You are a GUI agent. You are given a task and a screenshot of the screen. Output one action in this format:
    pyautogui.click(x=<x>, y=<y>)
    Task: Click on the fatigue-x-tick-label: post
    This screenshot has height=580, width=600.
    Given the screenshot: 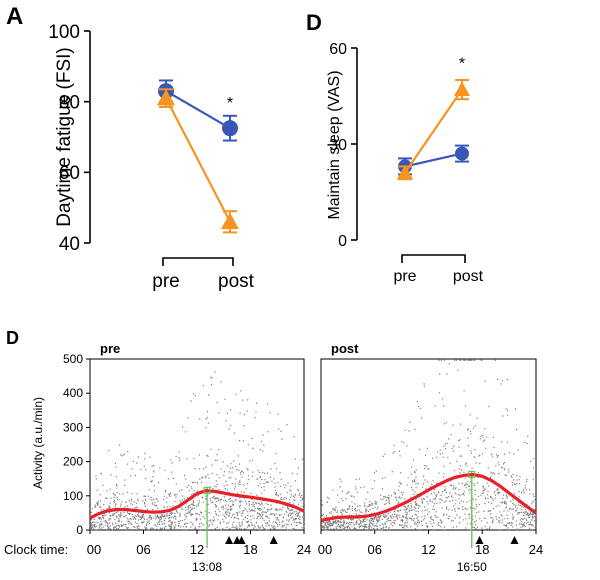 What is the action you would take?
    pyautogui.click(x=236, y=281)
    